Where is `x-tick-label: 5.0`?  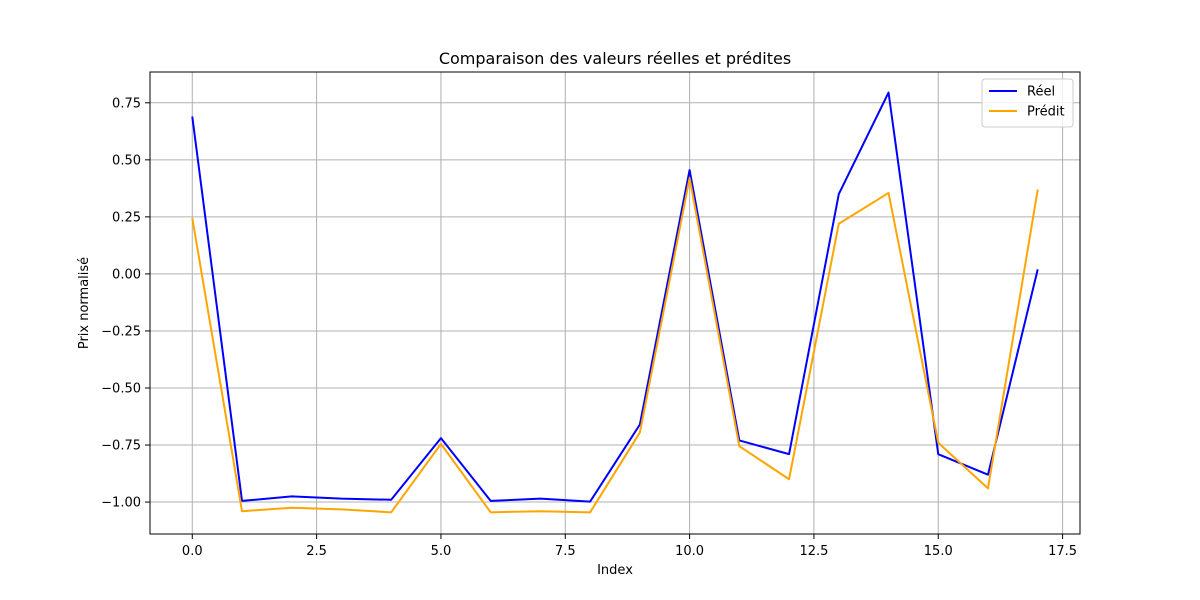 x-tick-label: 5.0 is located at coordinates (441, 551).